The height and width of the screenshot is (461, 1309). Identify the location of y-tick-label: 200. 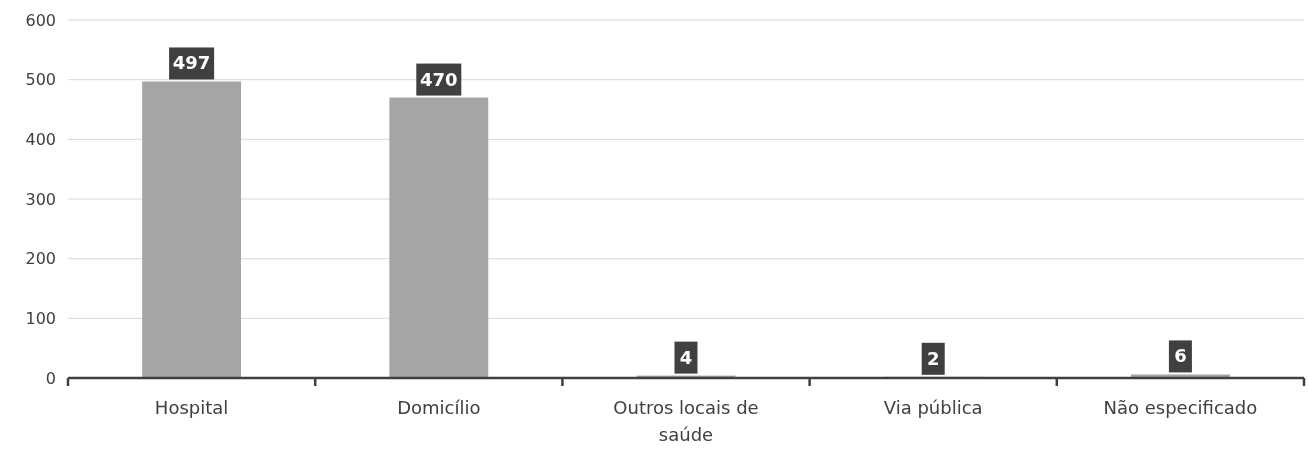
(40, 259).